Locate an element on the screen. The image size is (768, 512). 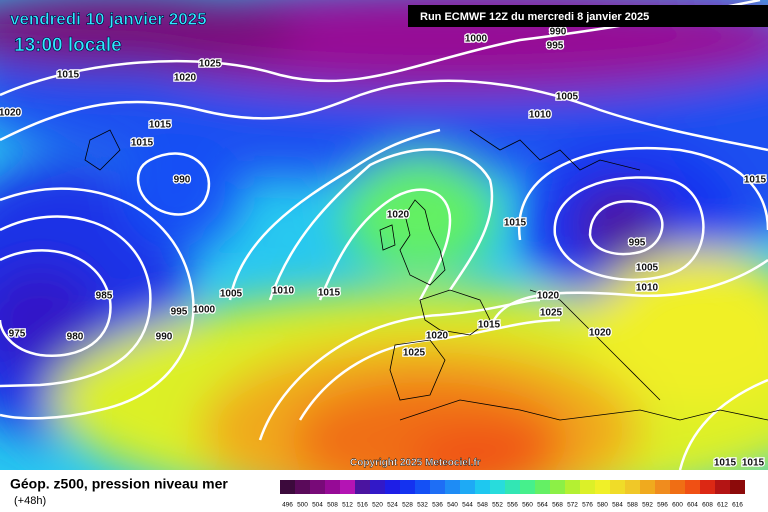
legend-label: 572 is located at coordinates (572, 505).